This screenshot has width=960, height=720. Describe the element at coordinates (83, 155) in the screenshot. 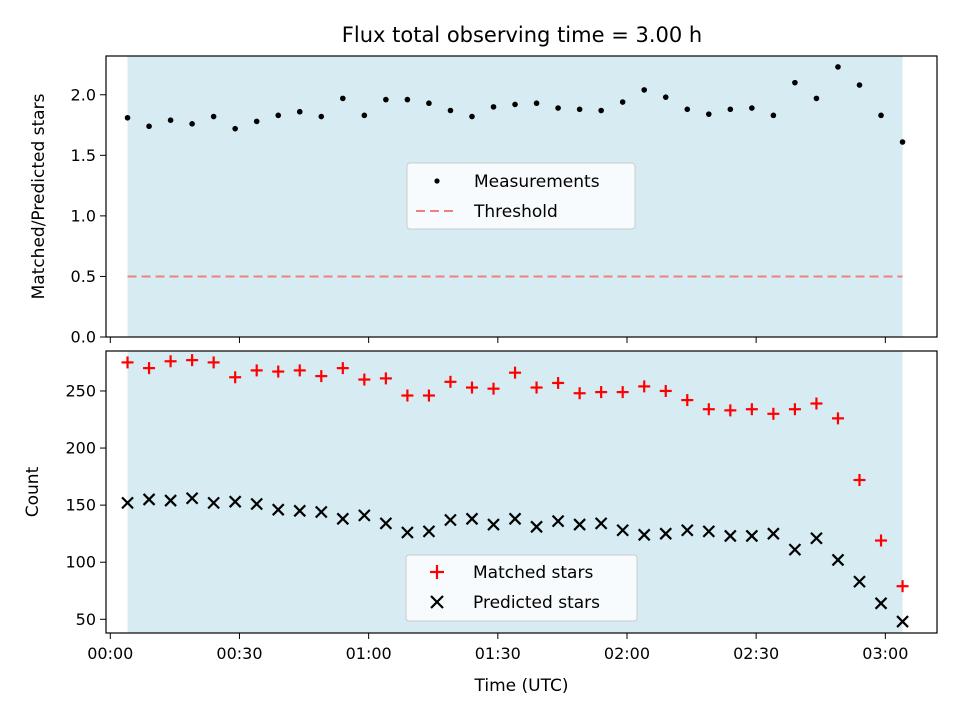

I see `top-y-tick-label: 1.5` at that location.